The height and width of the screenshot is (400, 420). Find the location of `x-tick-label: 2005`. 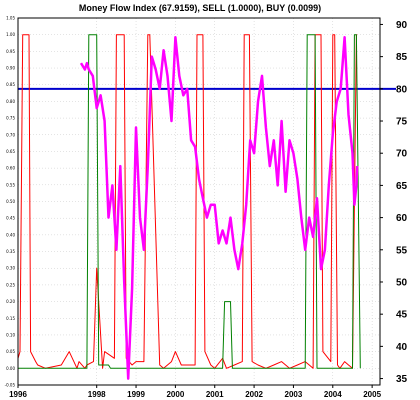

x-tick-label: 2005 is located at coordinates (372, 394).